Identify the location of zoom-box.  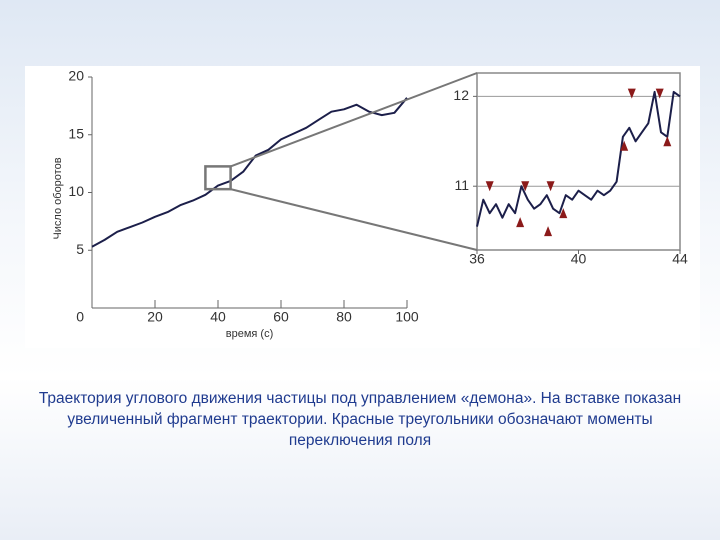
(218, 178).